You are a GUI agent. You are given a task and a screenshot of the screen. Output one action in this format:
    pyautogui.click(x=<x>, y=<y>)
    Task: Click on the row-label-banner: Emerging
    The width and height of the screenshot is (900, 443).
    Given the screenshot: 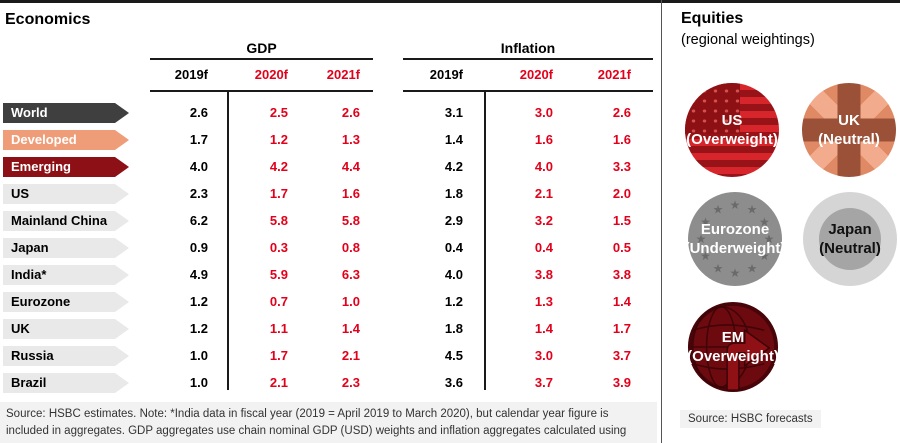 What is the action you would take?
    pyautogui.click(x=66, y=167)
    